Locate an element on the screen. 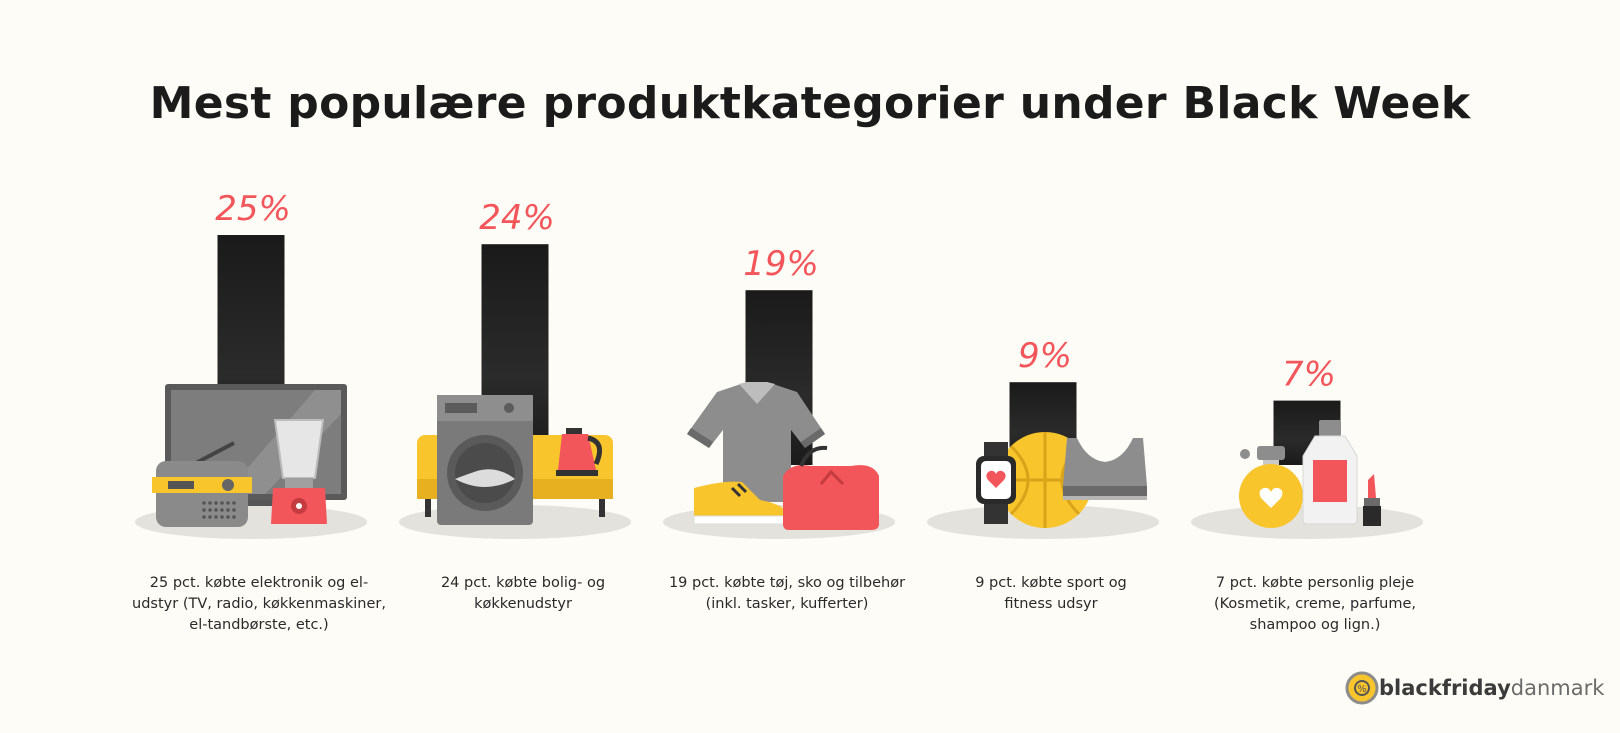 The image size is (1620, 733). caption-line: (inkl. tasker, kufferter) is located at coordinates (787, 604).